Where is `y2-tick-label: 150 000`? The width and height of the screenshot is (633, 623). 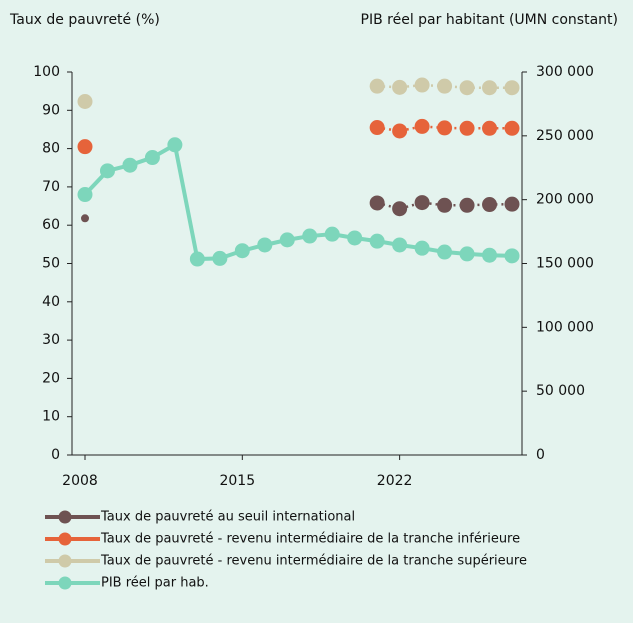 y2-tick-label: 150 000 is located at coordinates (565, 264).